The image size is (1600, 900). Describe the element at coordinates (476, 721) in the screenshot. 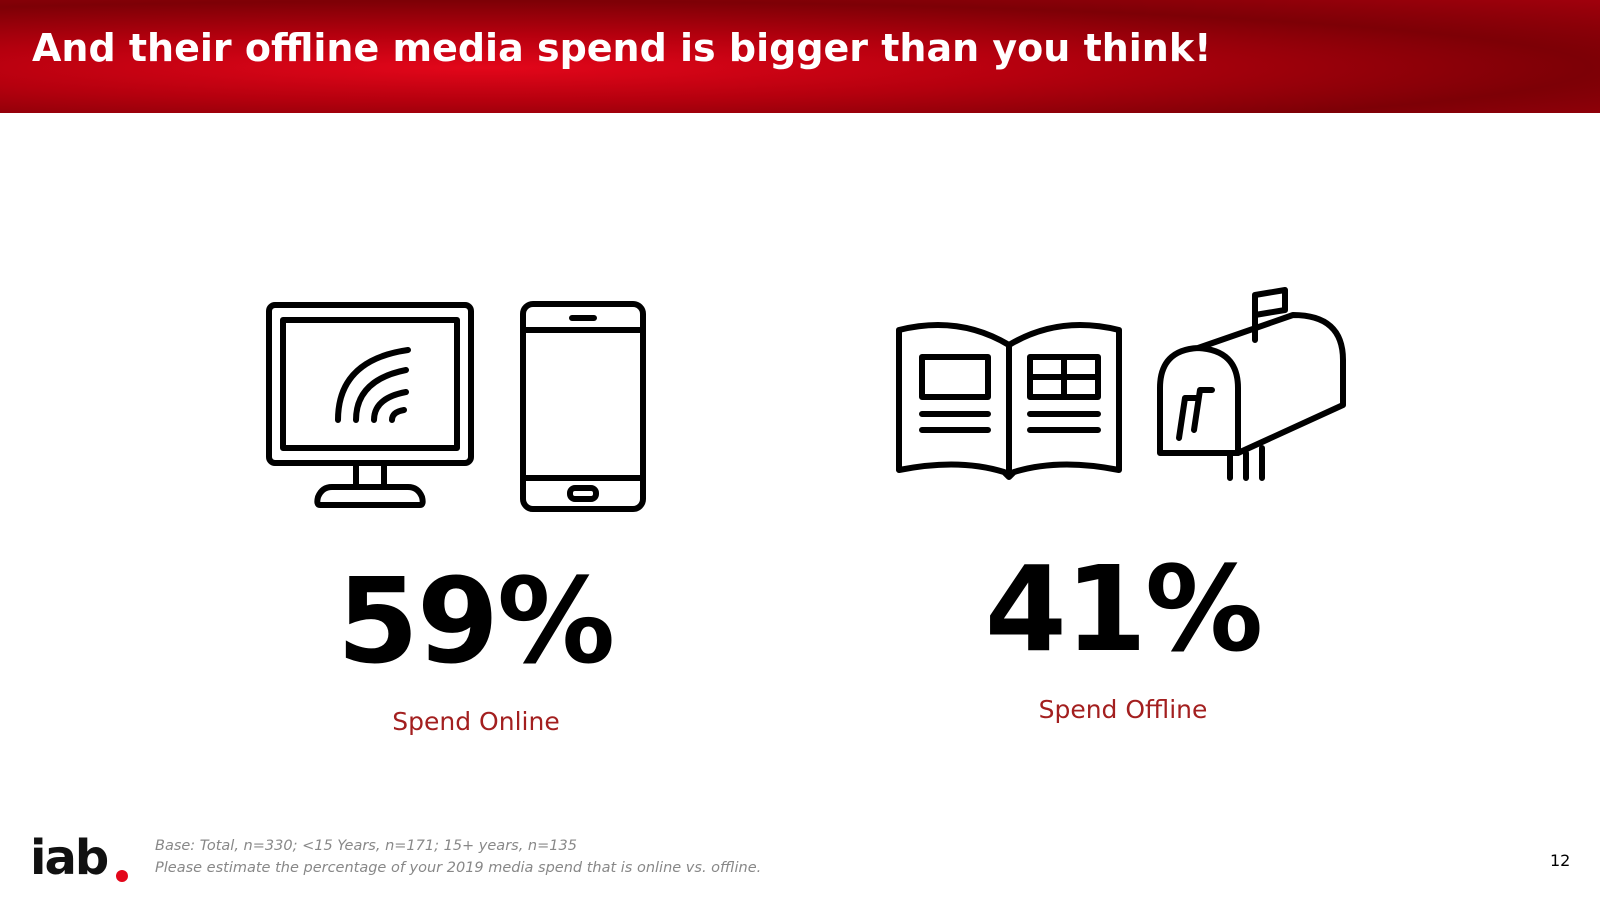

I see `stat-label: Spend Online` at that location.